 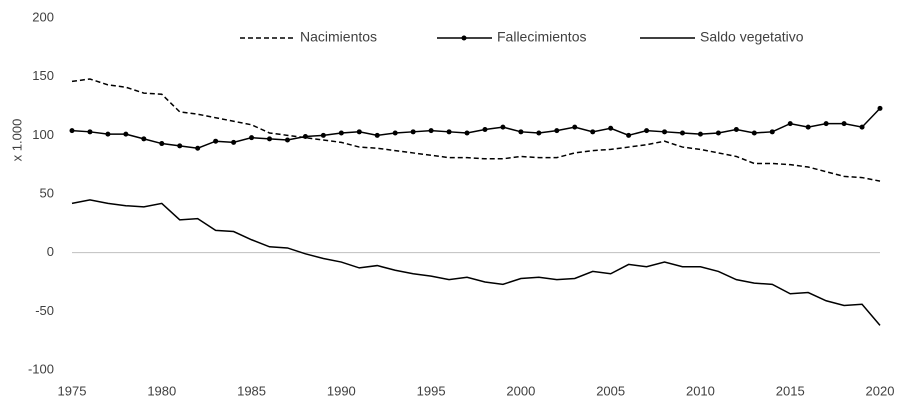 What do you see at coordinates (44, 310) in the screenshot?
I see `y-tick-label: -50` at bounding box center [44, 310].